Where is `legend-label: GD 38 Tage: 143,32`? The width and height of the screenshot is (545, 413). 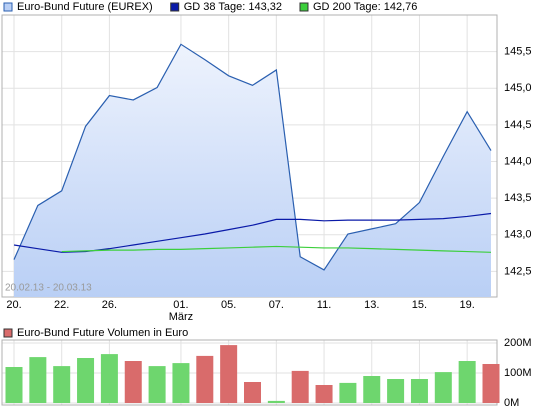
legend-label: GD 38 Tage: 143,32 is located at coordinates (233, 7).